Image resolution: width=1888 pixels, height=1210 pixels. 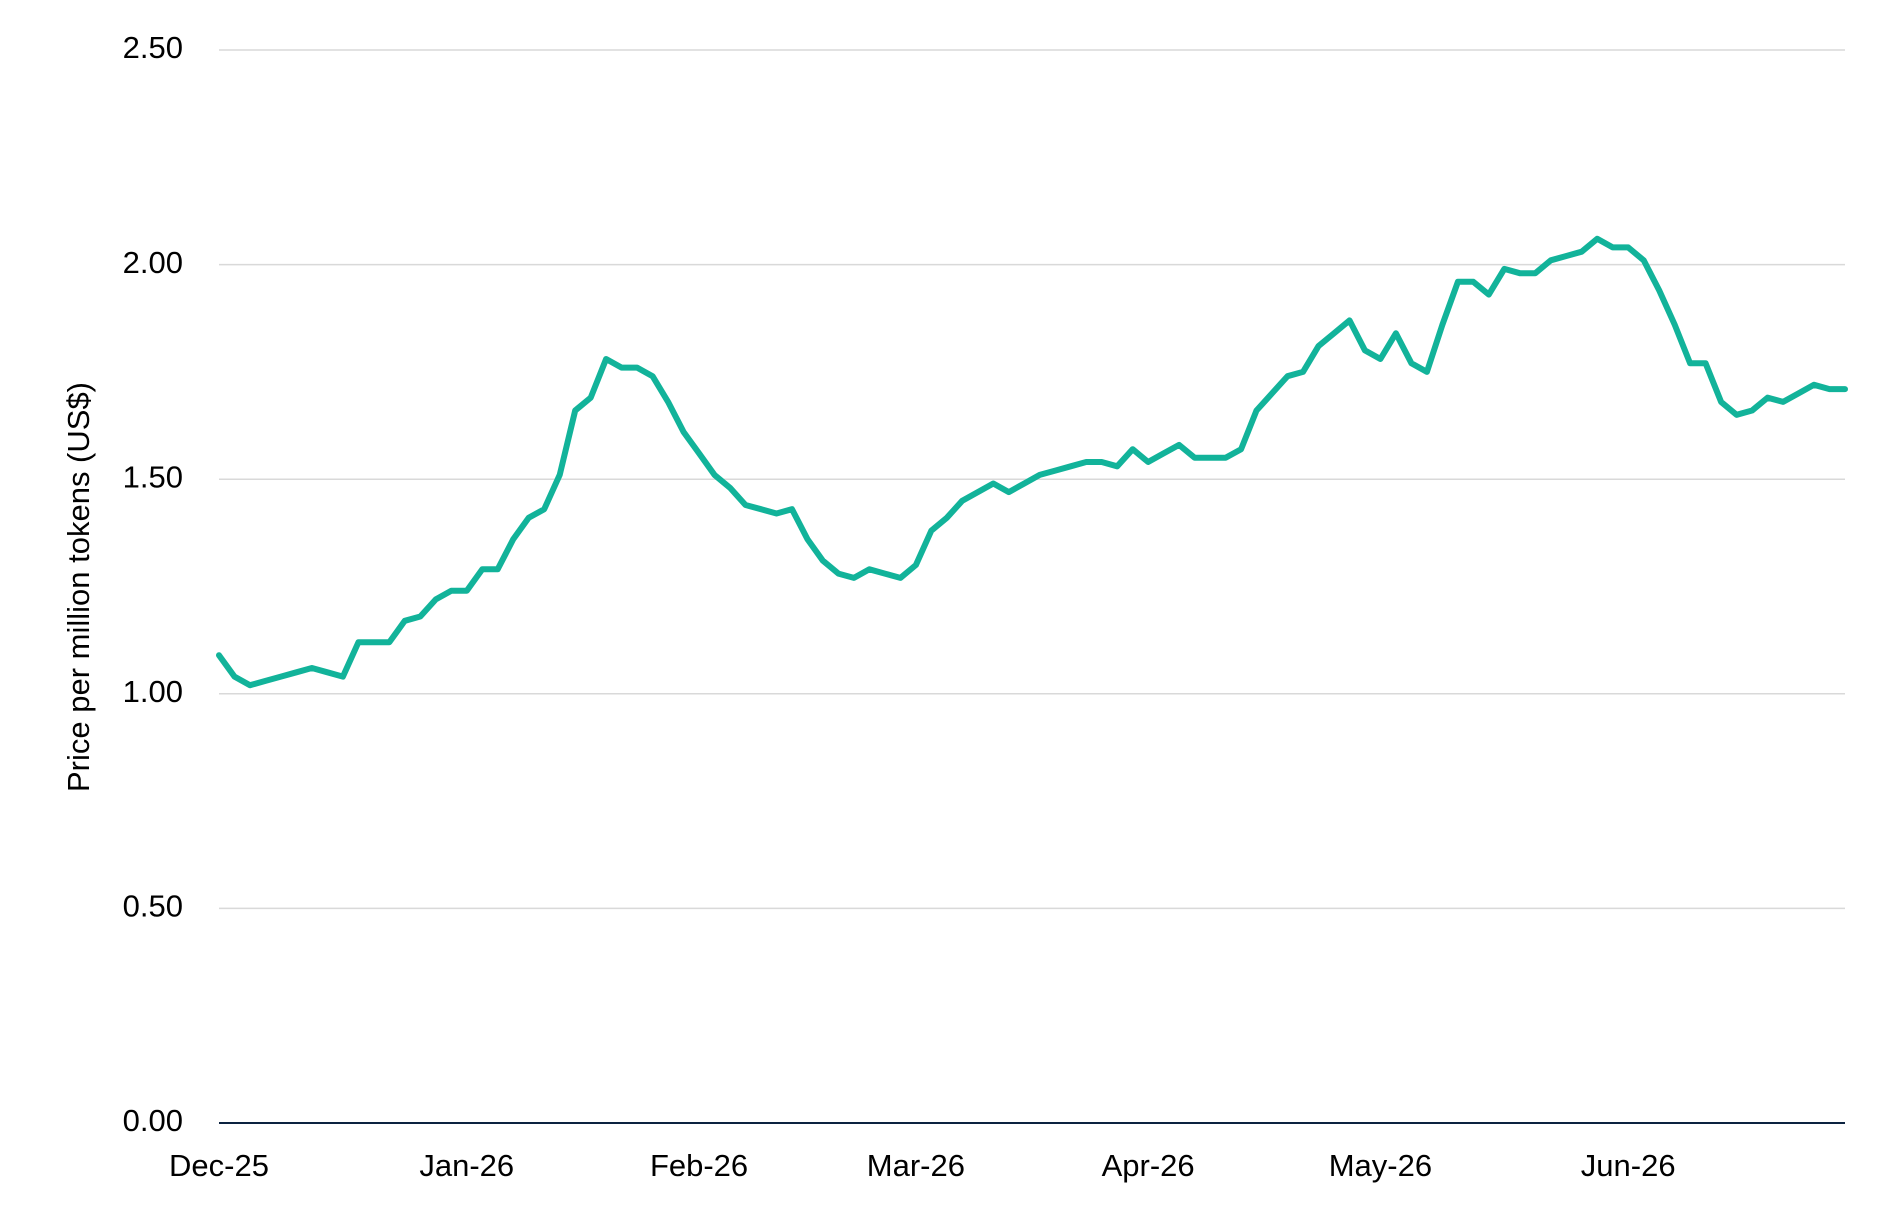 I want to click on x-tick-label: Feb-26, so click(x=699, y=1165).